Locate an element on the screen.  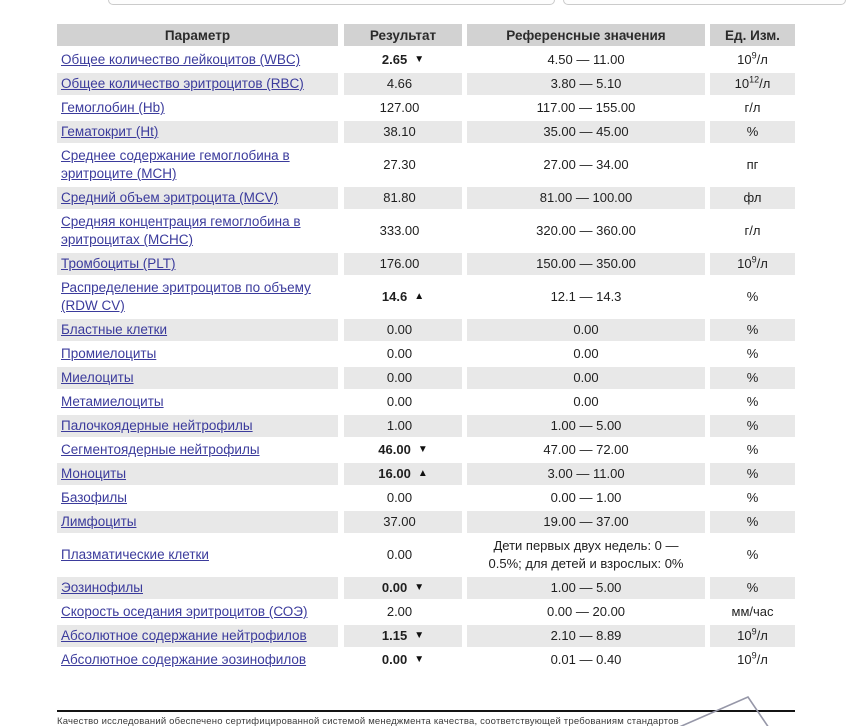
parameter-cell: Лимфоциты is located at coordinates (197, 522).